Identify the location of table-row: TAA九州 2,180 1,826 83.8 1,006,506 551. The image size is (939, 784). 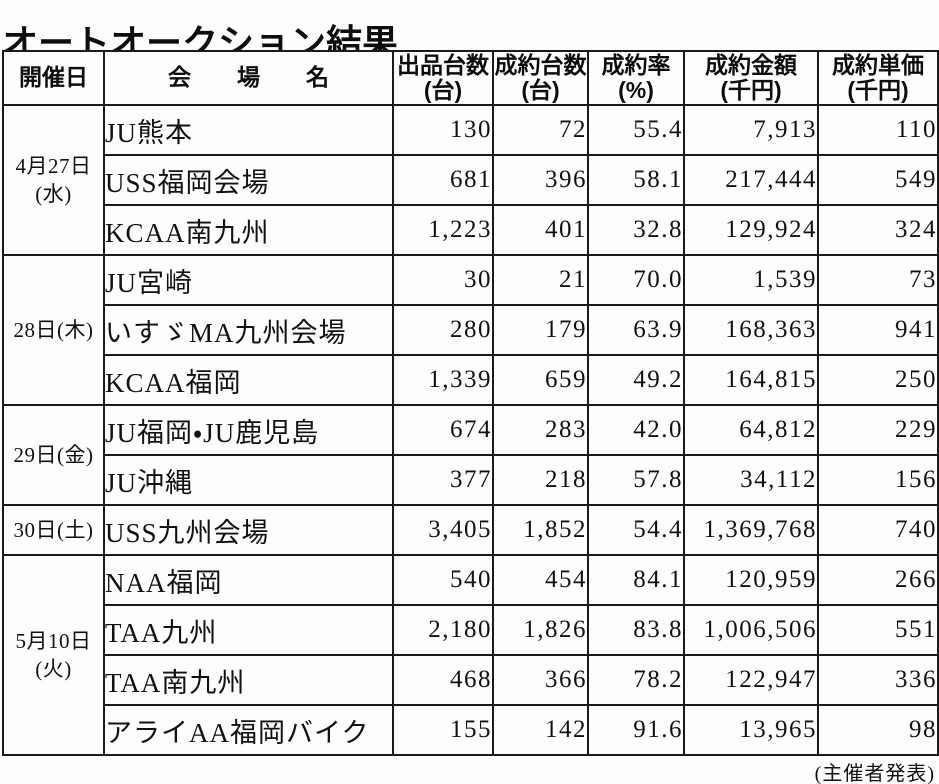
(471, 630).